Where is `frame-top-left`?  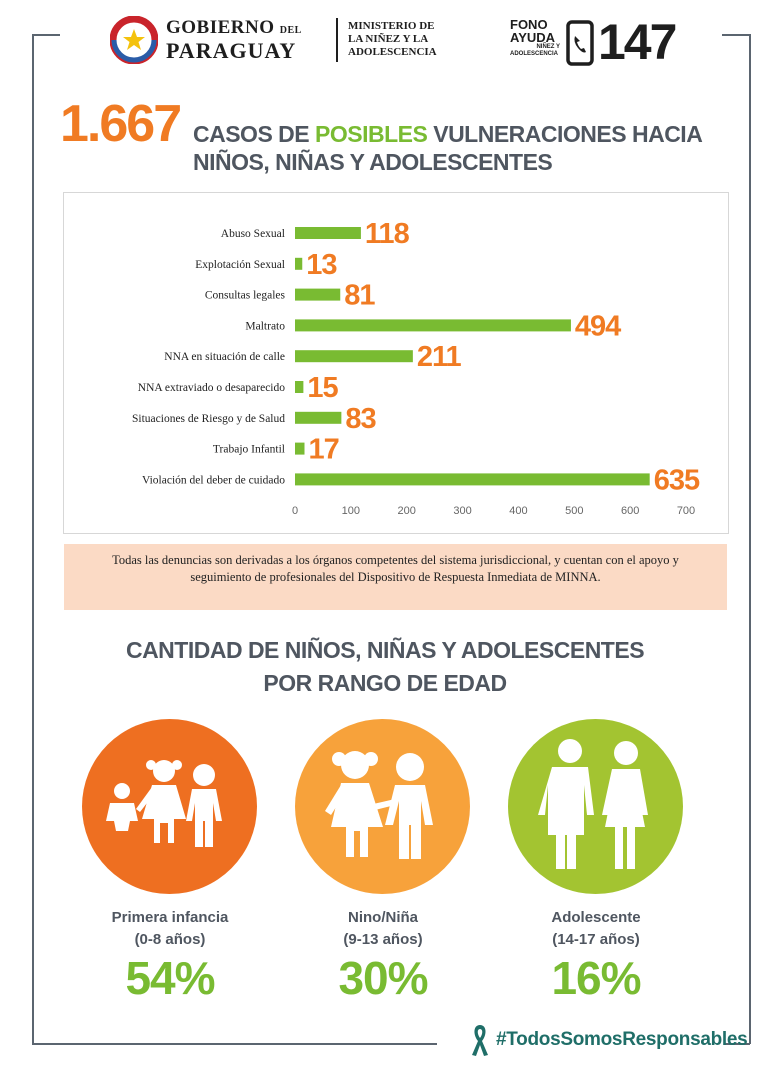
frame-top-left is located at coordinates (46, 35).